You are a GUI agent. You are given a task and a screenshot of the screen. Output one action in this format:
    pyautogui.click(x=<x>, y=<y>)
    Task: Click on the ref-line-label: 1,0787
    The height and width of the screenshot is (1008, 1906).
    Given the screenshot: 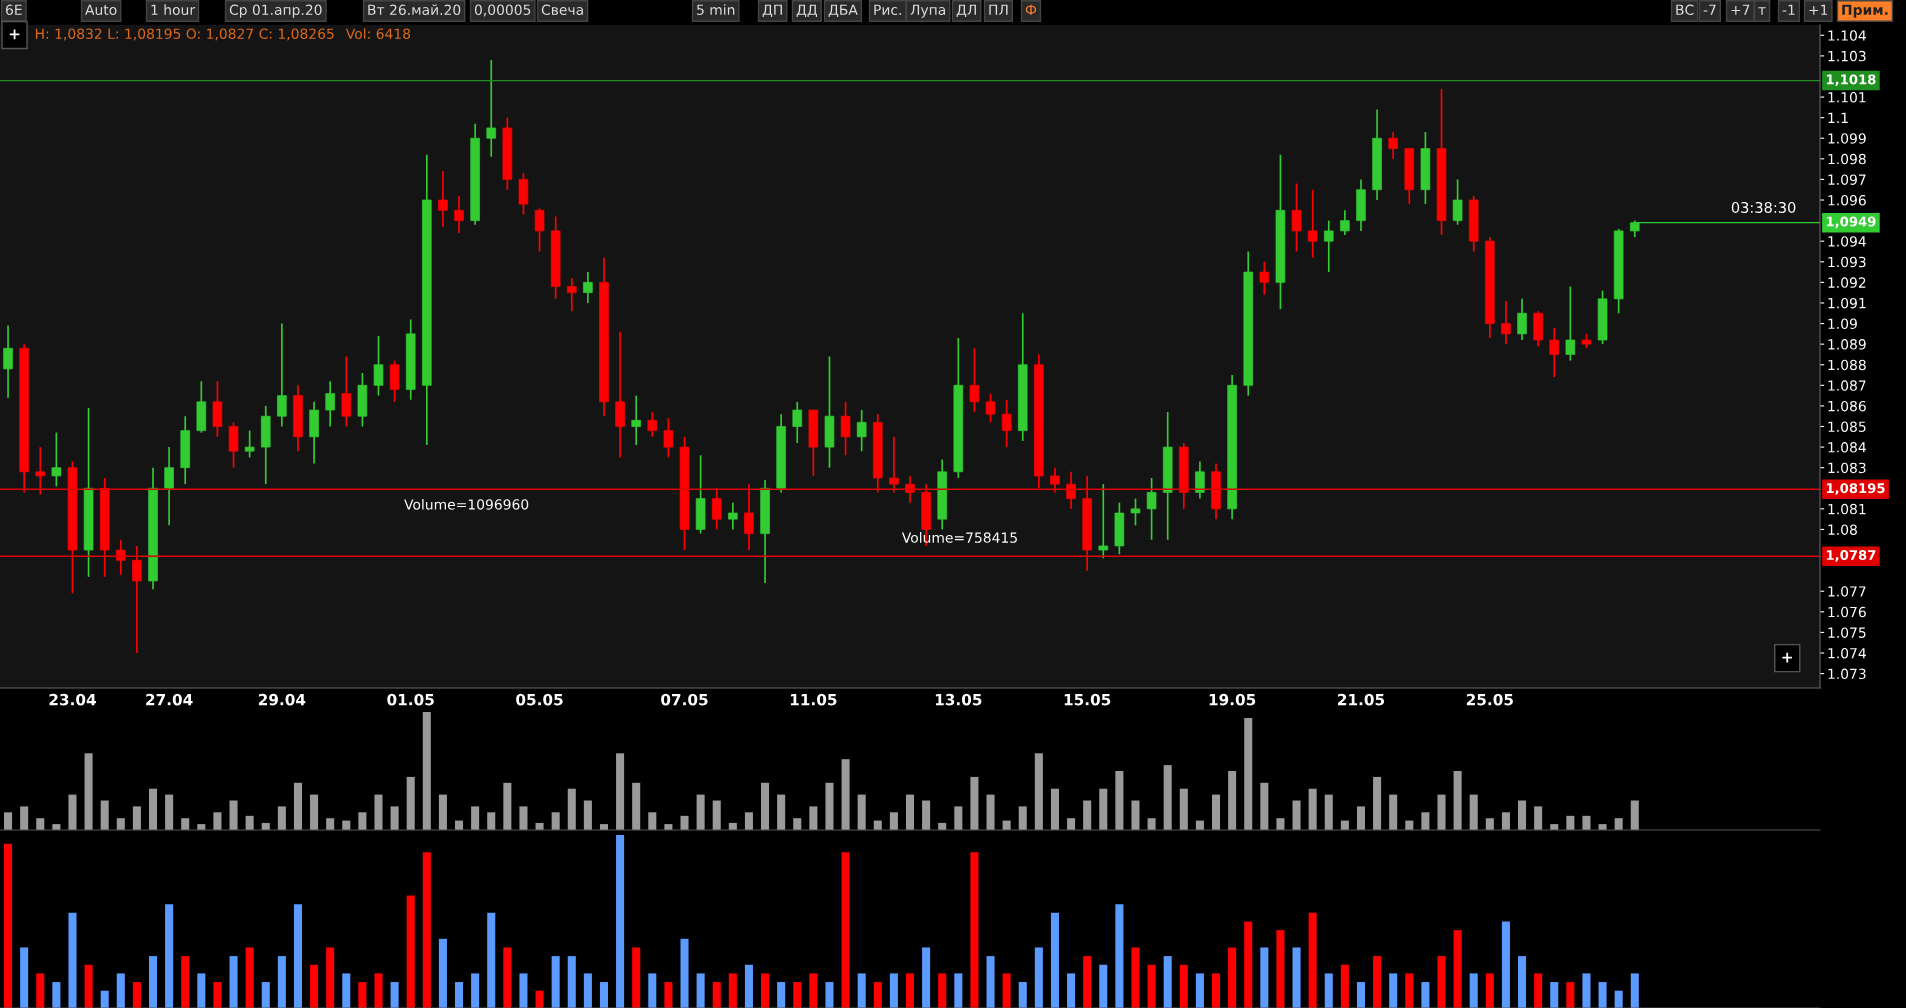 What is the action you would take?
    pyautogui.click(x=1851, y=556)
    